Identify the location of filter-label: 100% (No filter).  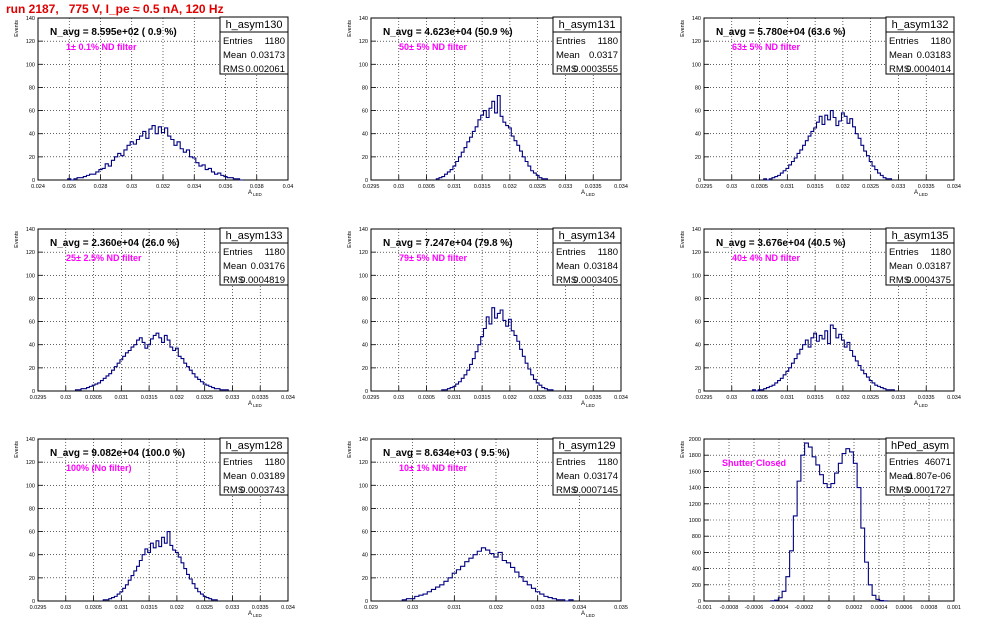
(99, 468).